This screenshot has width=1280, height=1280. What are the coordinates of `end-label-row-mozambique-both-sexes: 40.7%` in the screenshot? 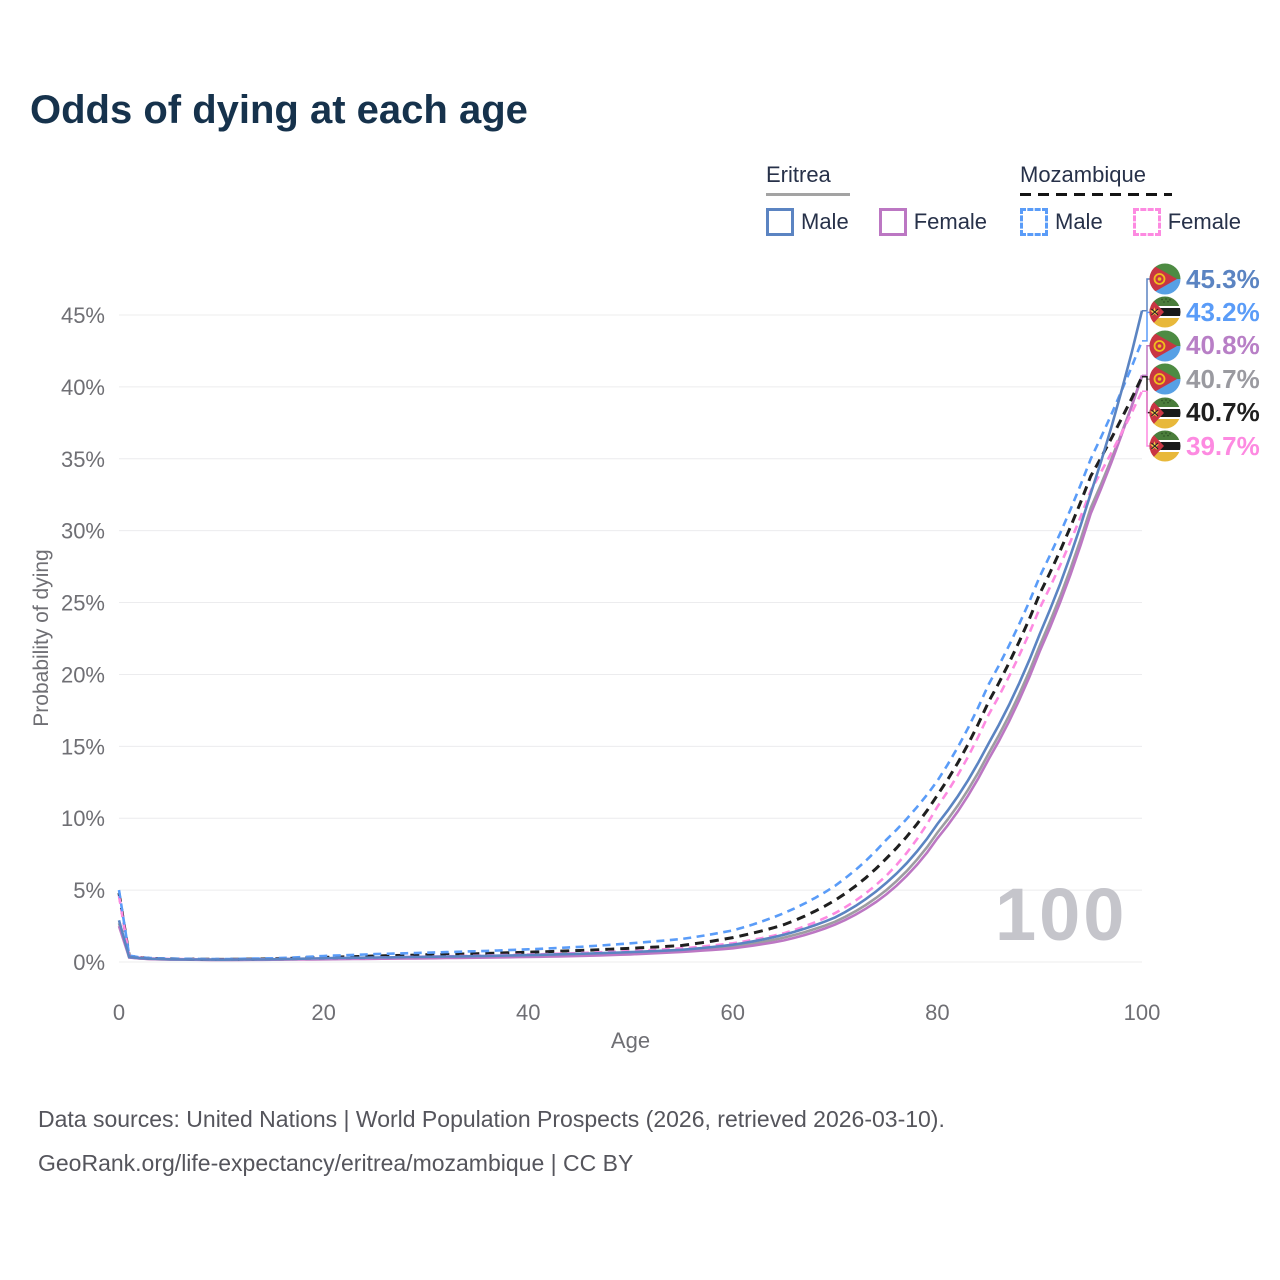 It's located at (1204, 413).